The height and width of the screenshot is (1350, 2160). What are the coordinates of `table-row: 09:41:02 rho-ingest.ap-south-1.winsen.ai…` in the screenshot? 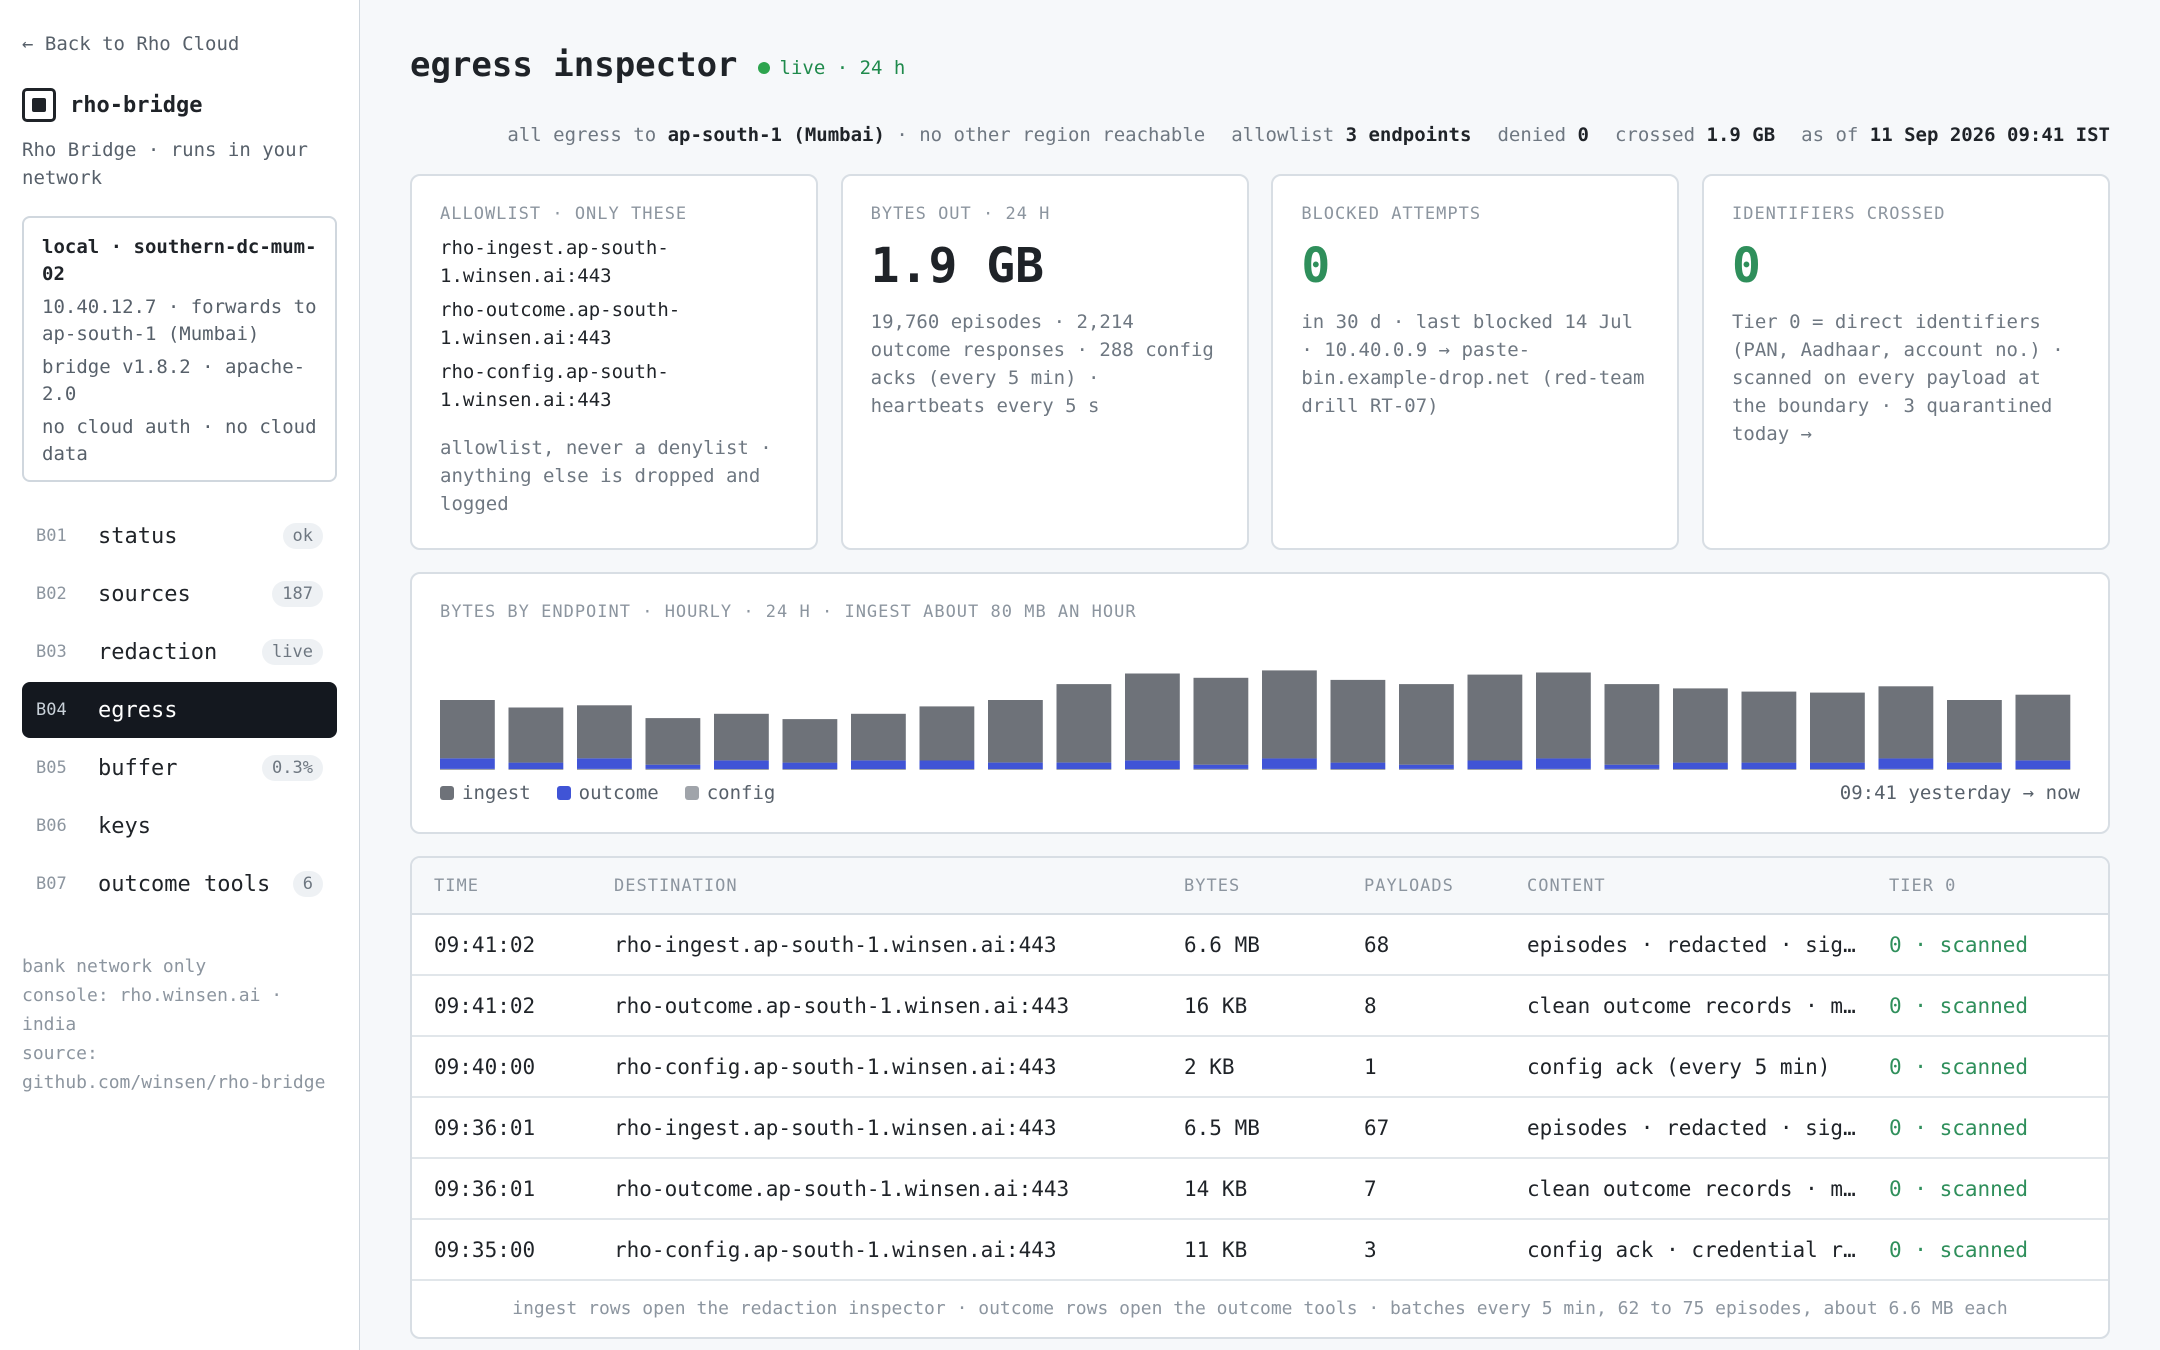 It's located at (1260, 945).